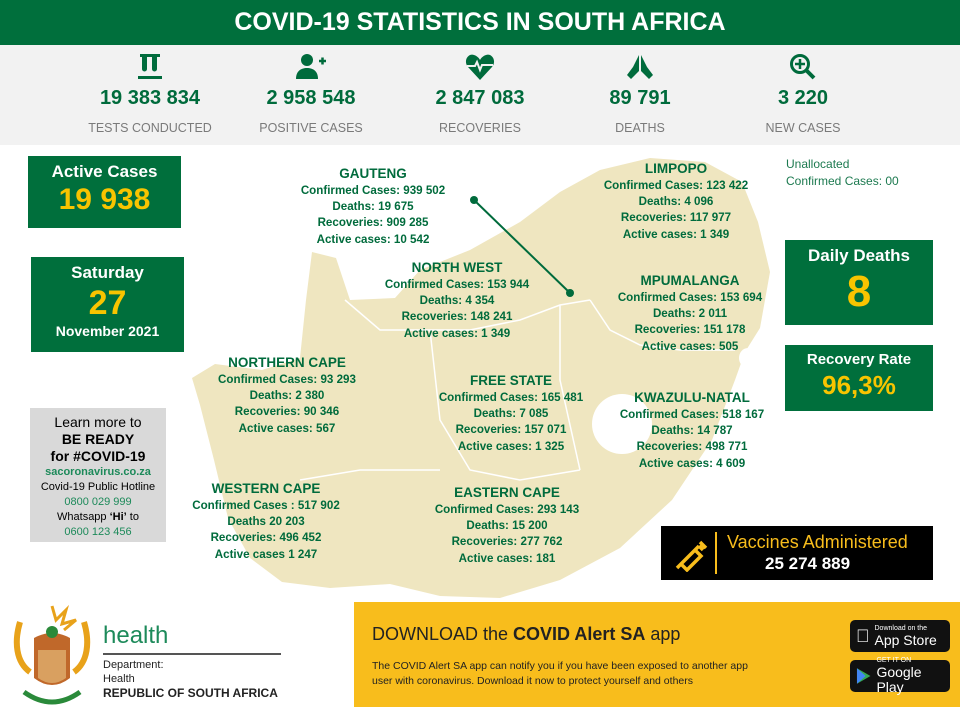 The width and height of the screenshot is (960, 720). I want to click on region-name: GAUTENG, so click(373, 173).